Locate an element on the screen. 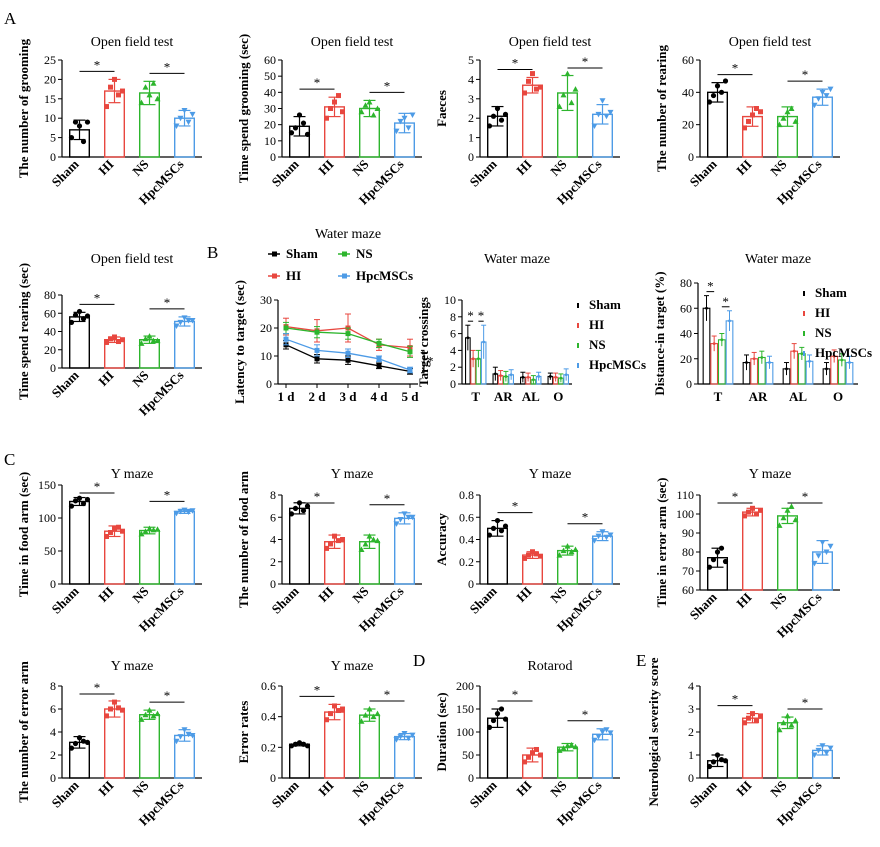 Image resolution: width=880 pixels, height=847 pixels. y-tick-label: 40 is located at coordinates (686, 334).